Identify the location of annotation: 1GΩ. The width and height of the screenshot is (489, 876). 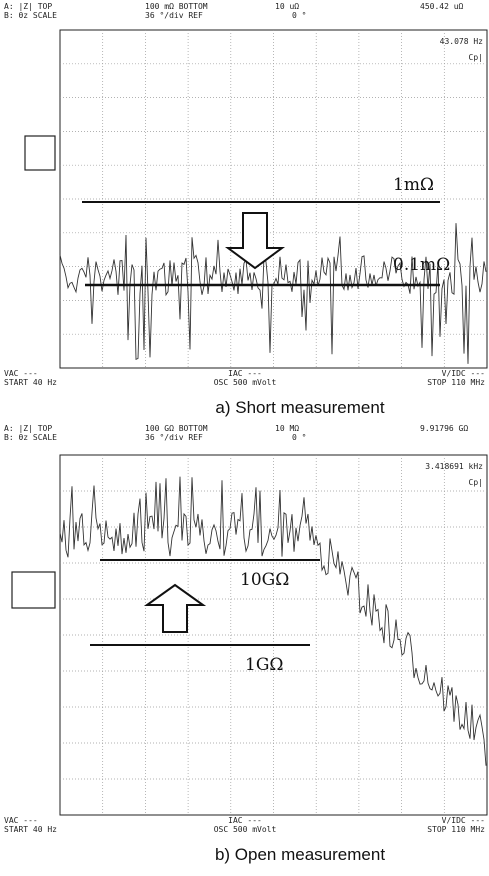
(264, 665).